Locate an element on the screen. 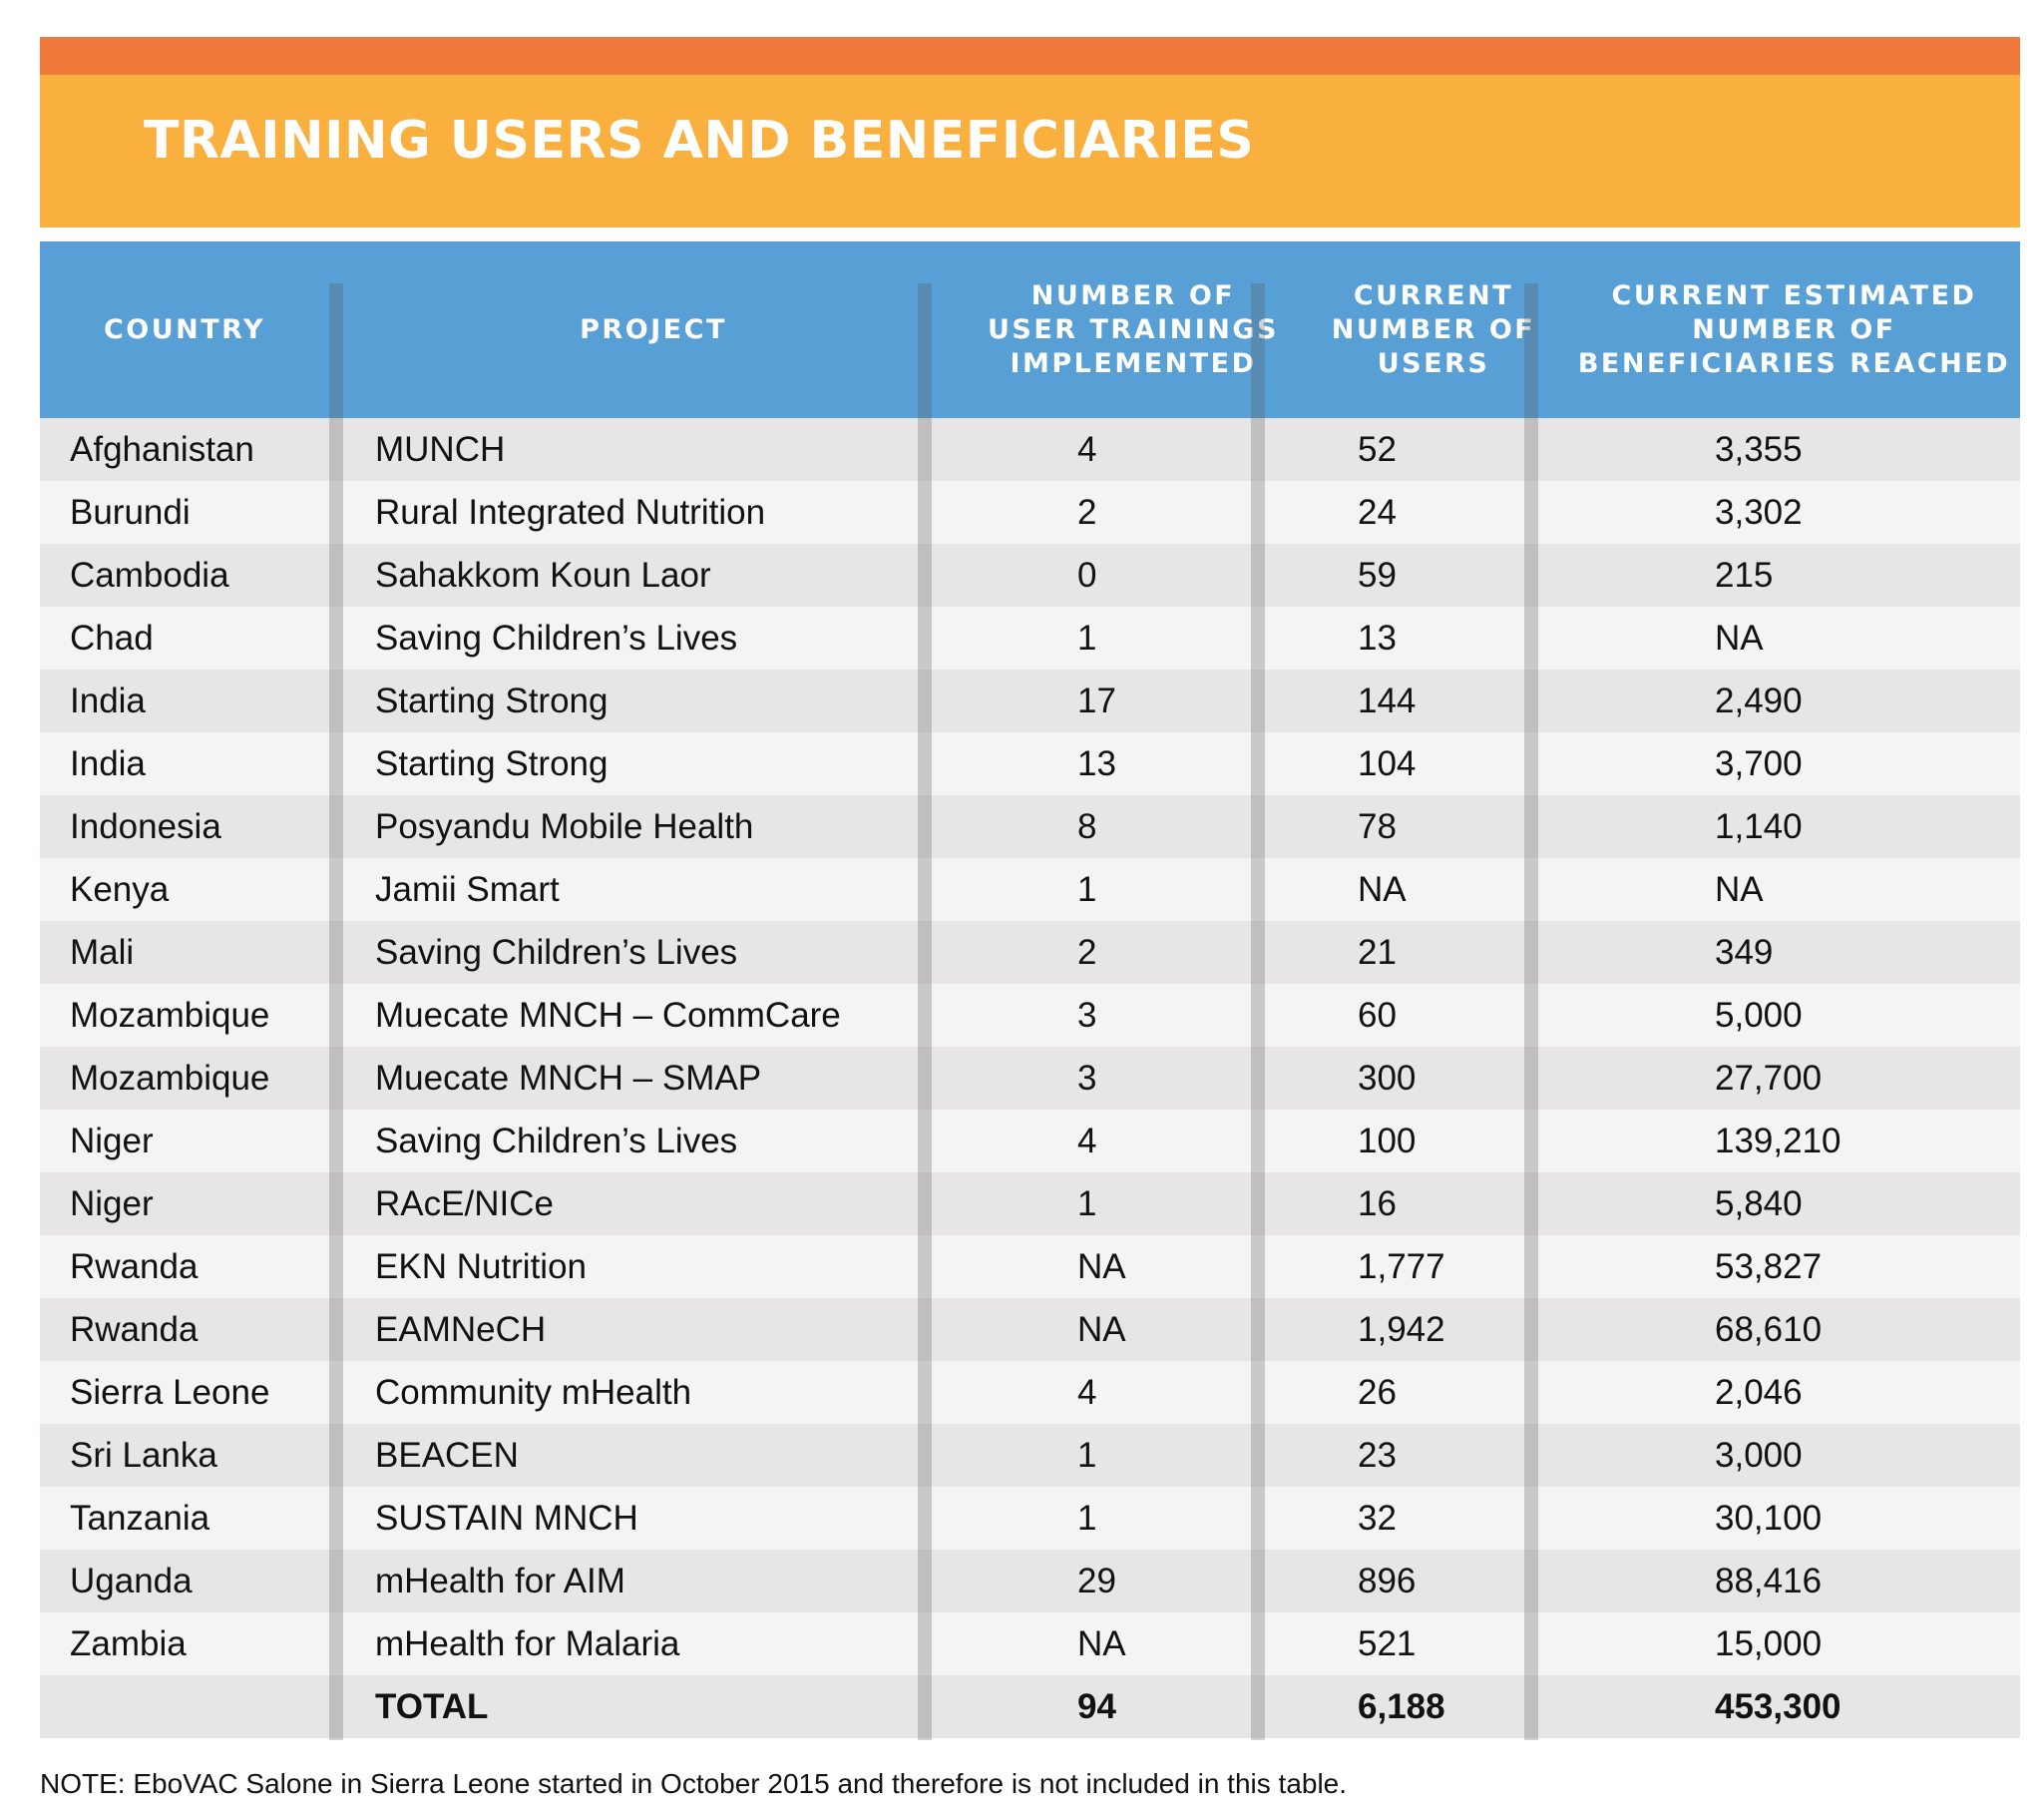 This screenshot has height=1815, width=2044. cell-users: 521 is located at coordinates (1387, 1643).